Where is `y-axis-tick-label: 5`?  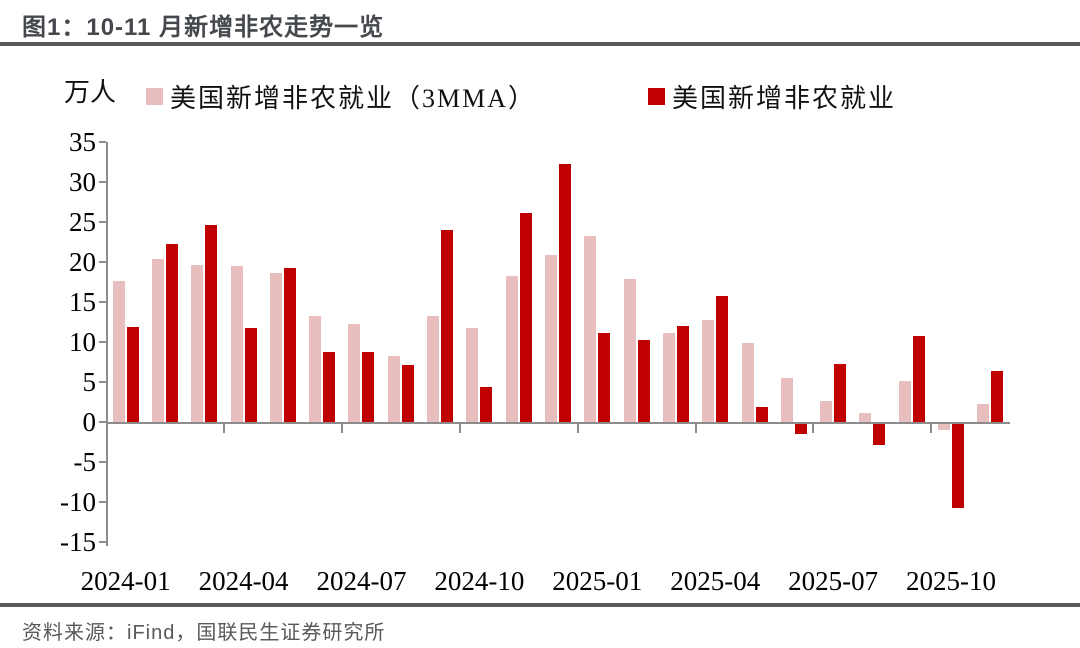
y-axis-tick-label: 5 is located at coordinates (89, 382).